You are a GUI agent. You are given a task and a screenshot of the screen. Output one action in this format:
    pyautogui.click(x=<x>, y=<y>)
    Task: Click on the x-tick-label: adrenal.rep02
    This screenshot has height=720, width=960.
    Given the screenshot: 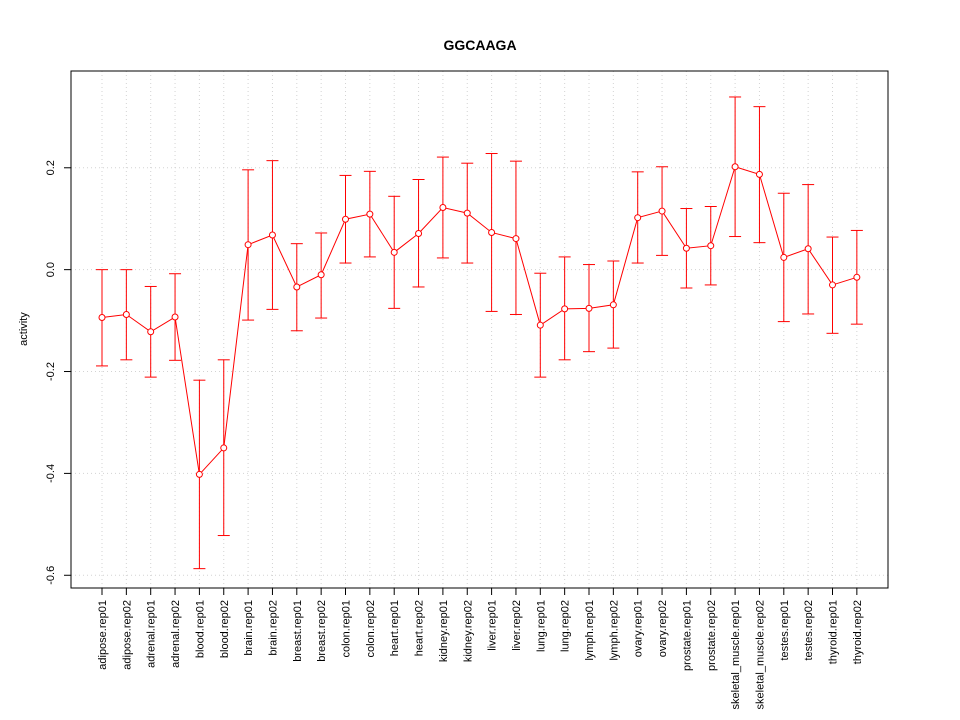 What is the action you would take?
    pyautogui.click(x=176, y=634)
    